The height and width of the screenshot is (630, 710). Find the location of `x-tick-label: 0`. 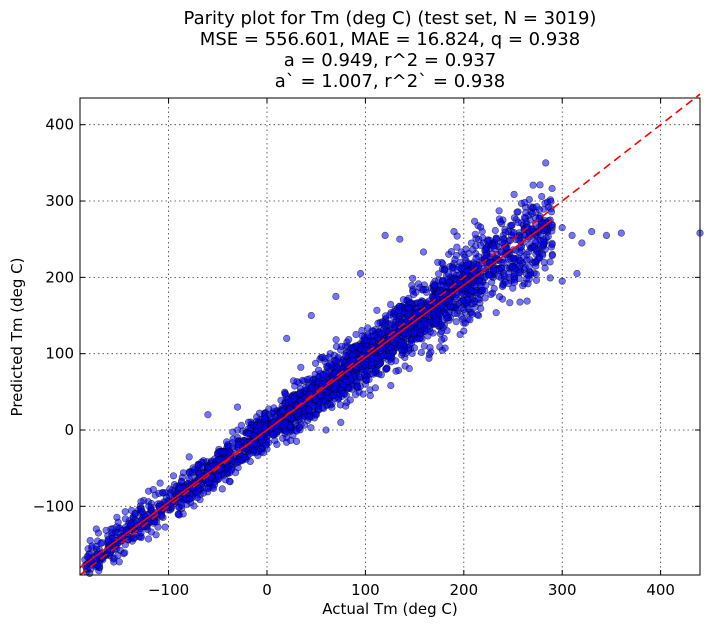

x-tick-label: 0 is located at coordinates (267, 590).